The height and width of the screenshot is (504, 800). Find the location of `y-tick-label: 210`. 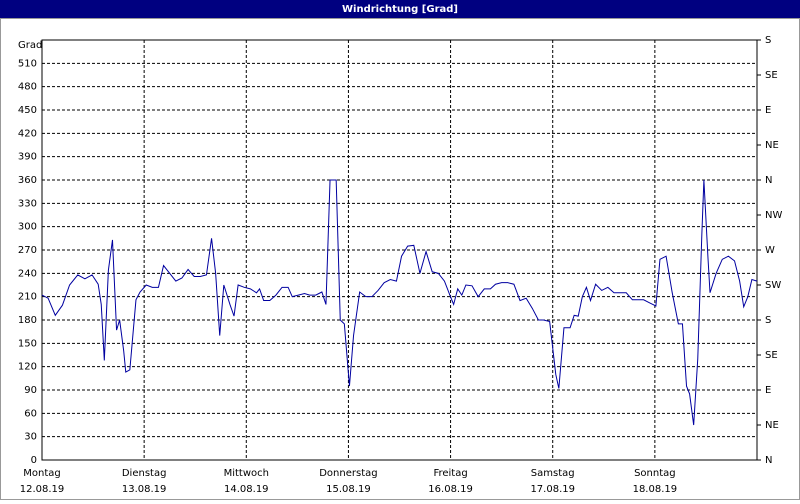

y-tick-label: 210 is located at coordinates (27, 297).